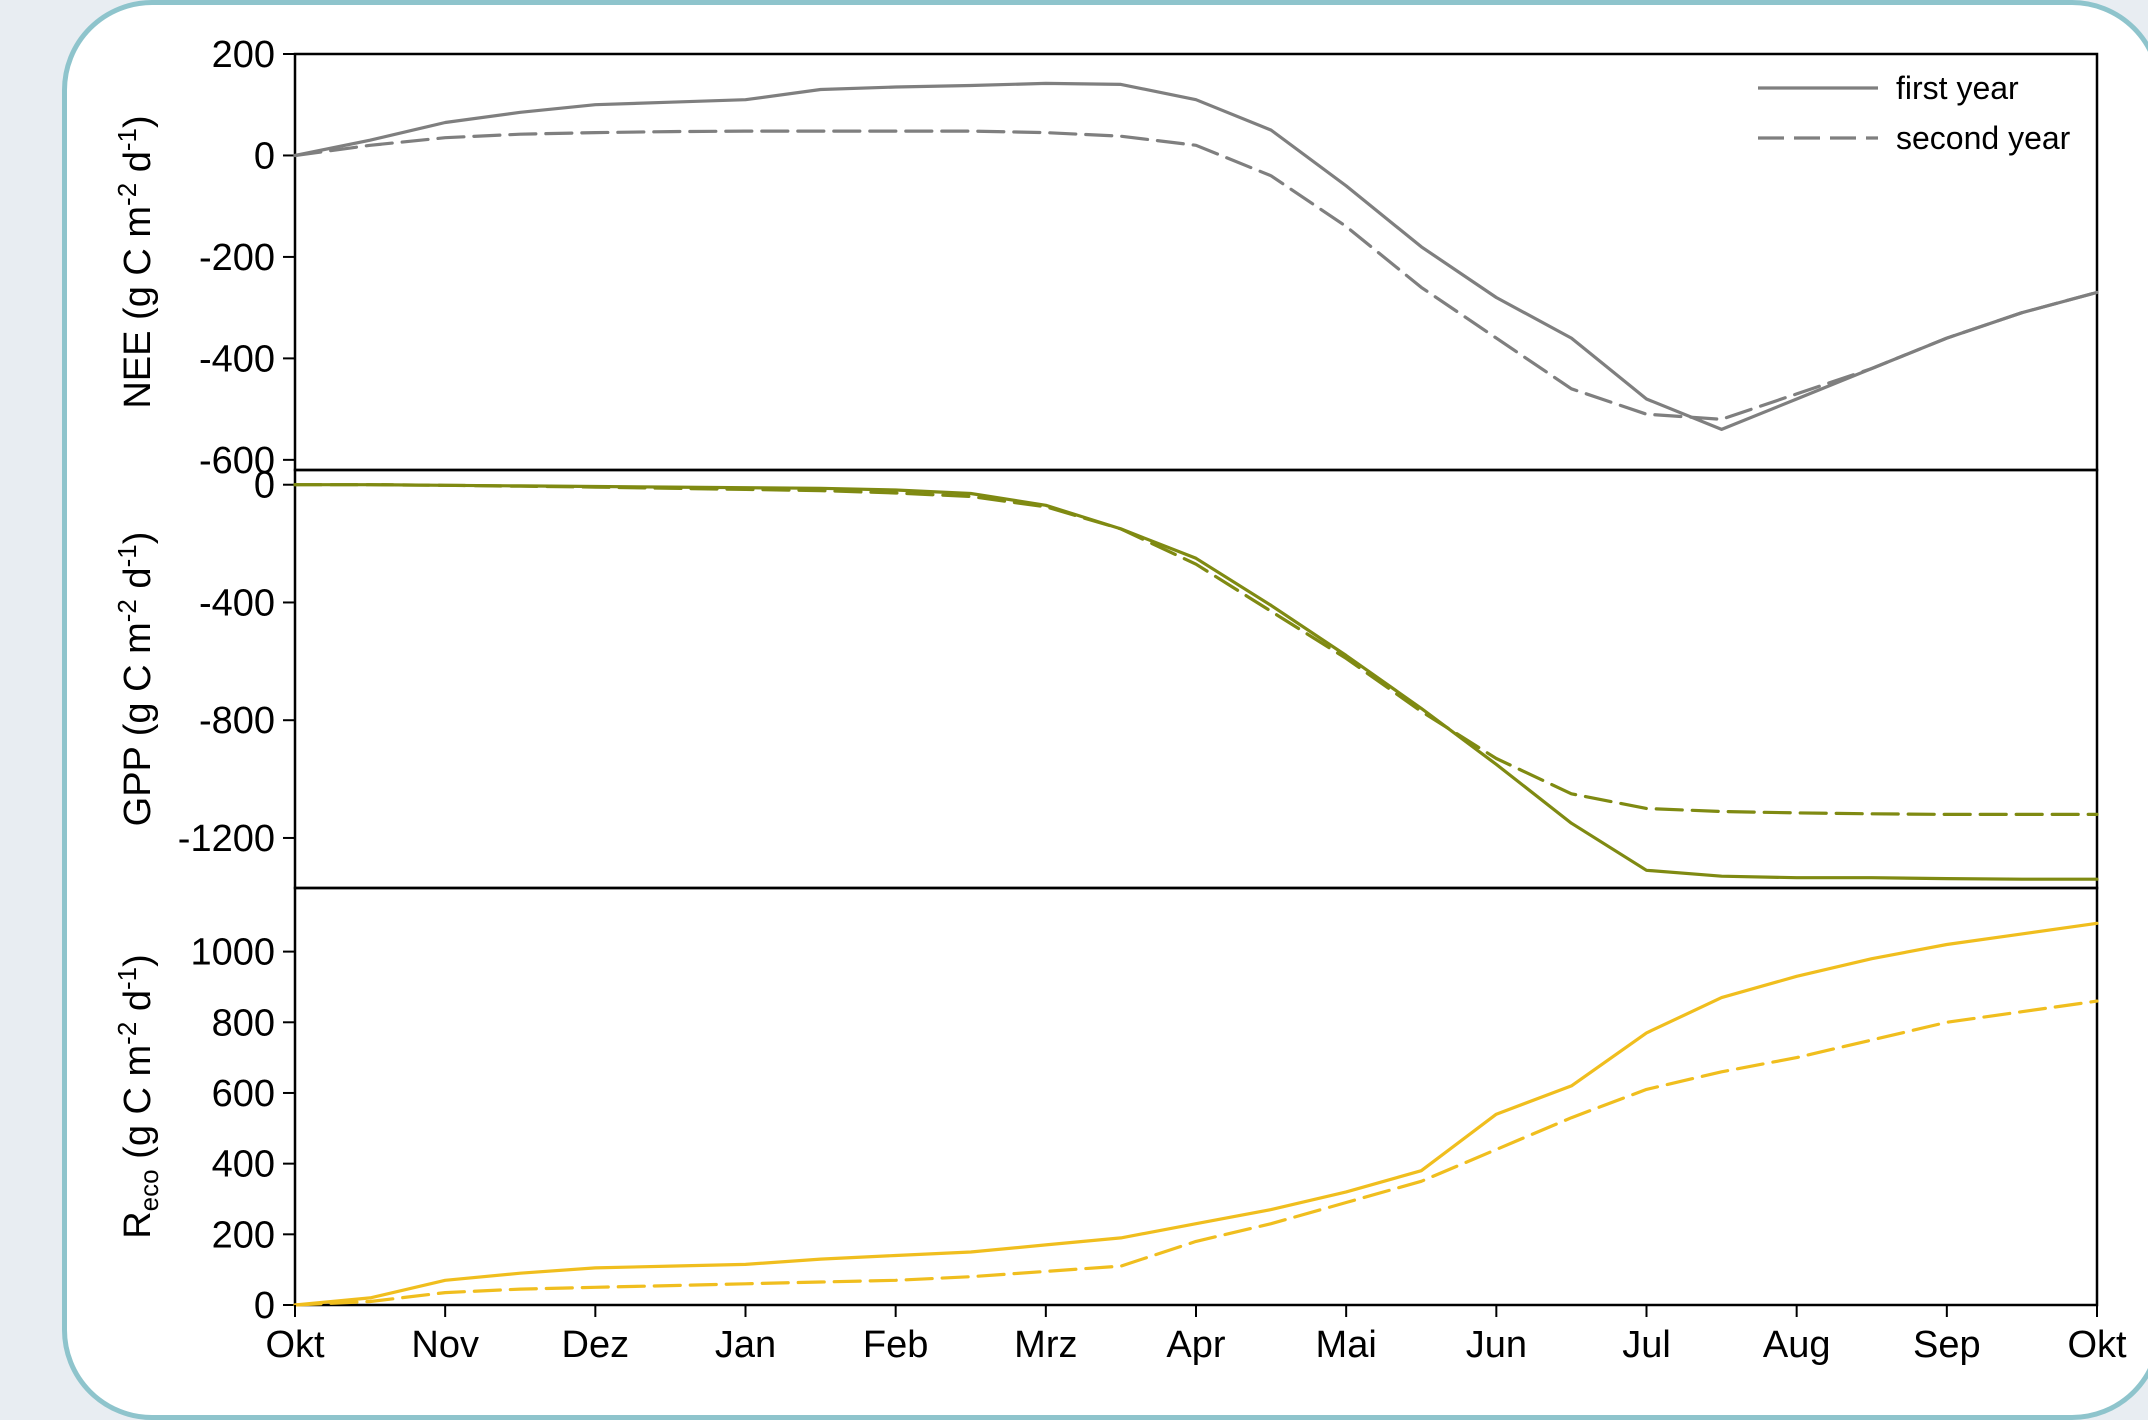  What do you see at coordinates (1346, 1345) in the screenshot?
I see `x-tick-label: Mai` at bounding box center [1346, 1345].